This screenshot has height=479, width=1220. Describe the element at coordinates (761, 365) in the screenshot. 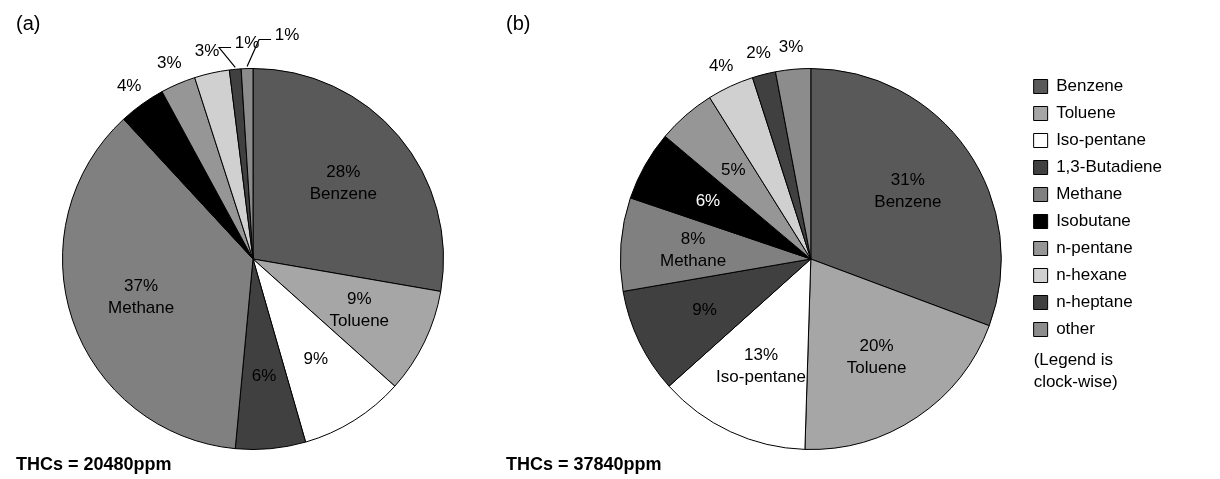

I see `data-label: 13% Iso-pentane` at that location.